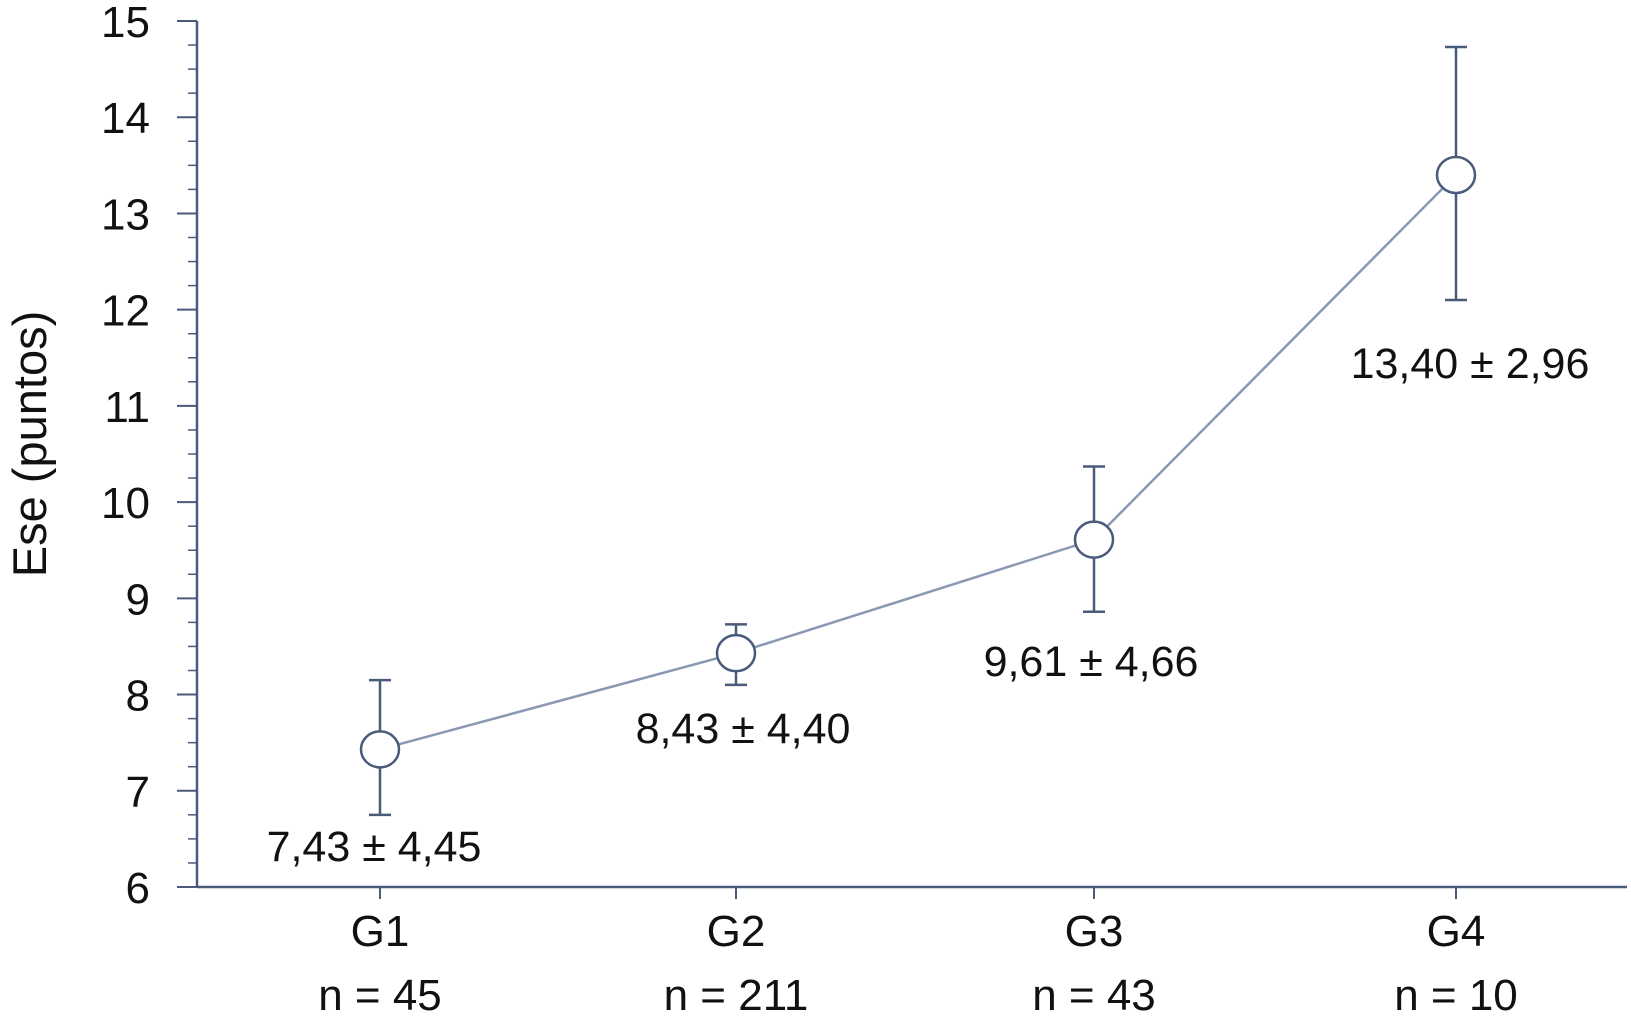  I want to click on y-tick-label: 9, so click(138, 599).